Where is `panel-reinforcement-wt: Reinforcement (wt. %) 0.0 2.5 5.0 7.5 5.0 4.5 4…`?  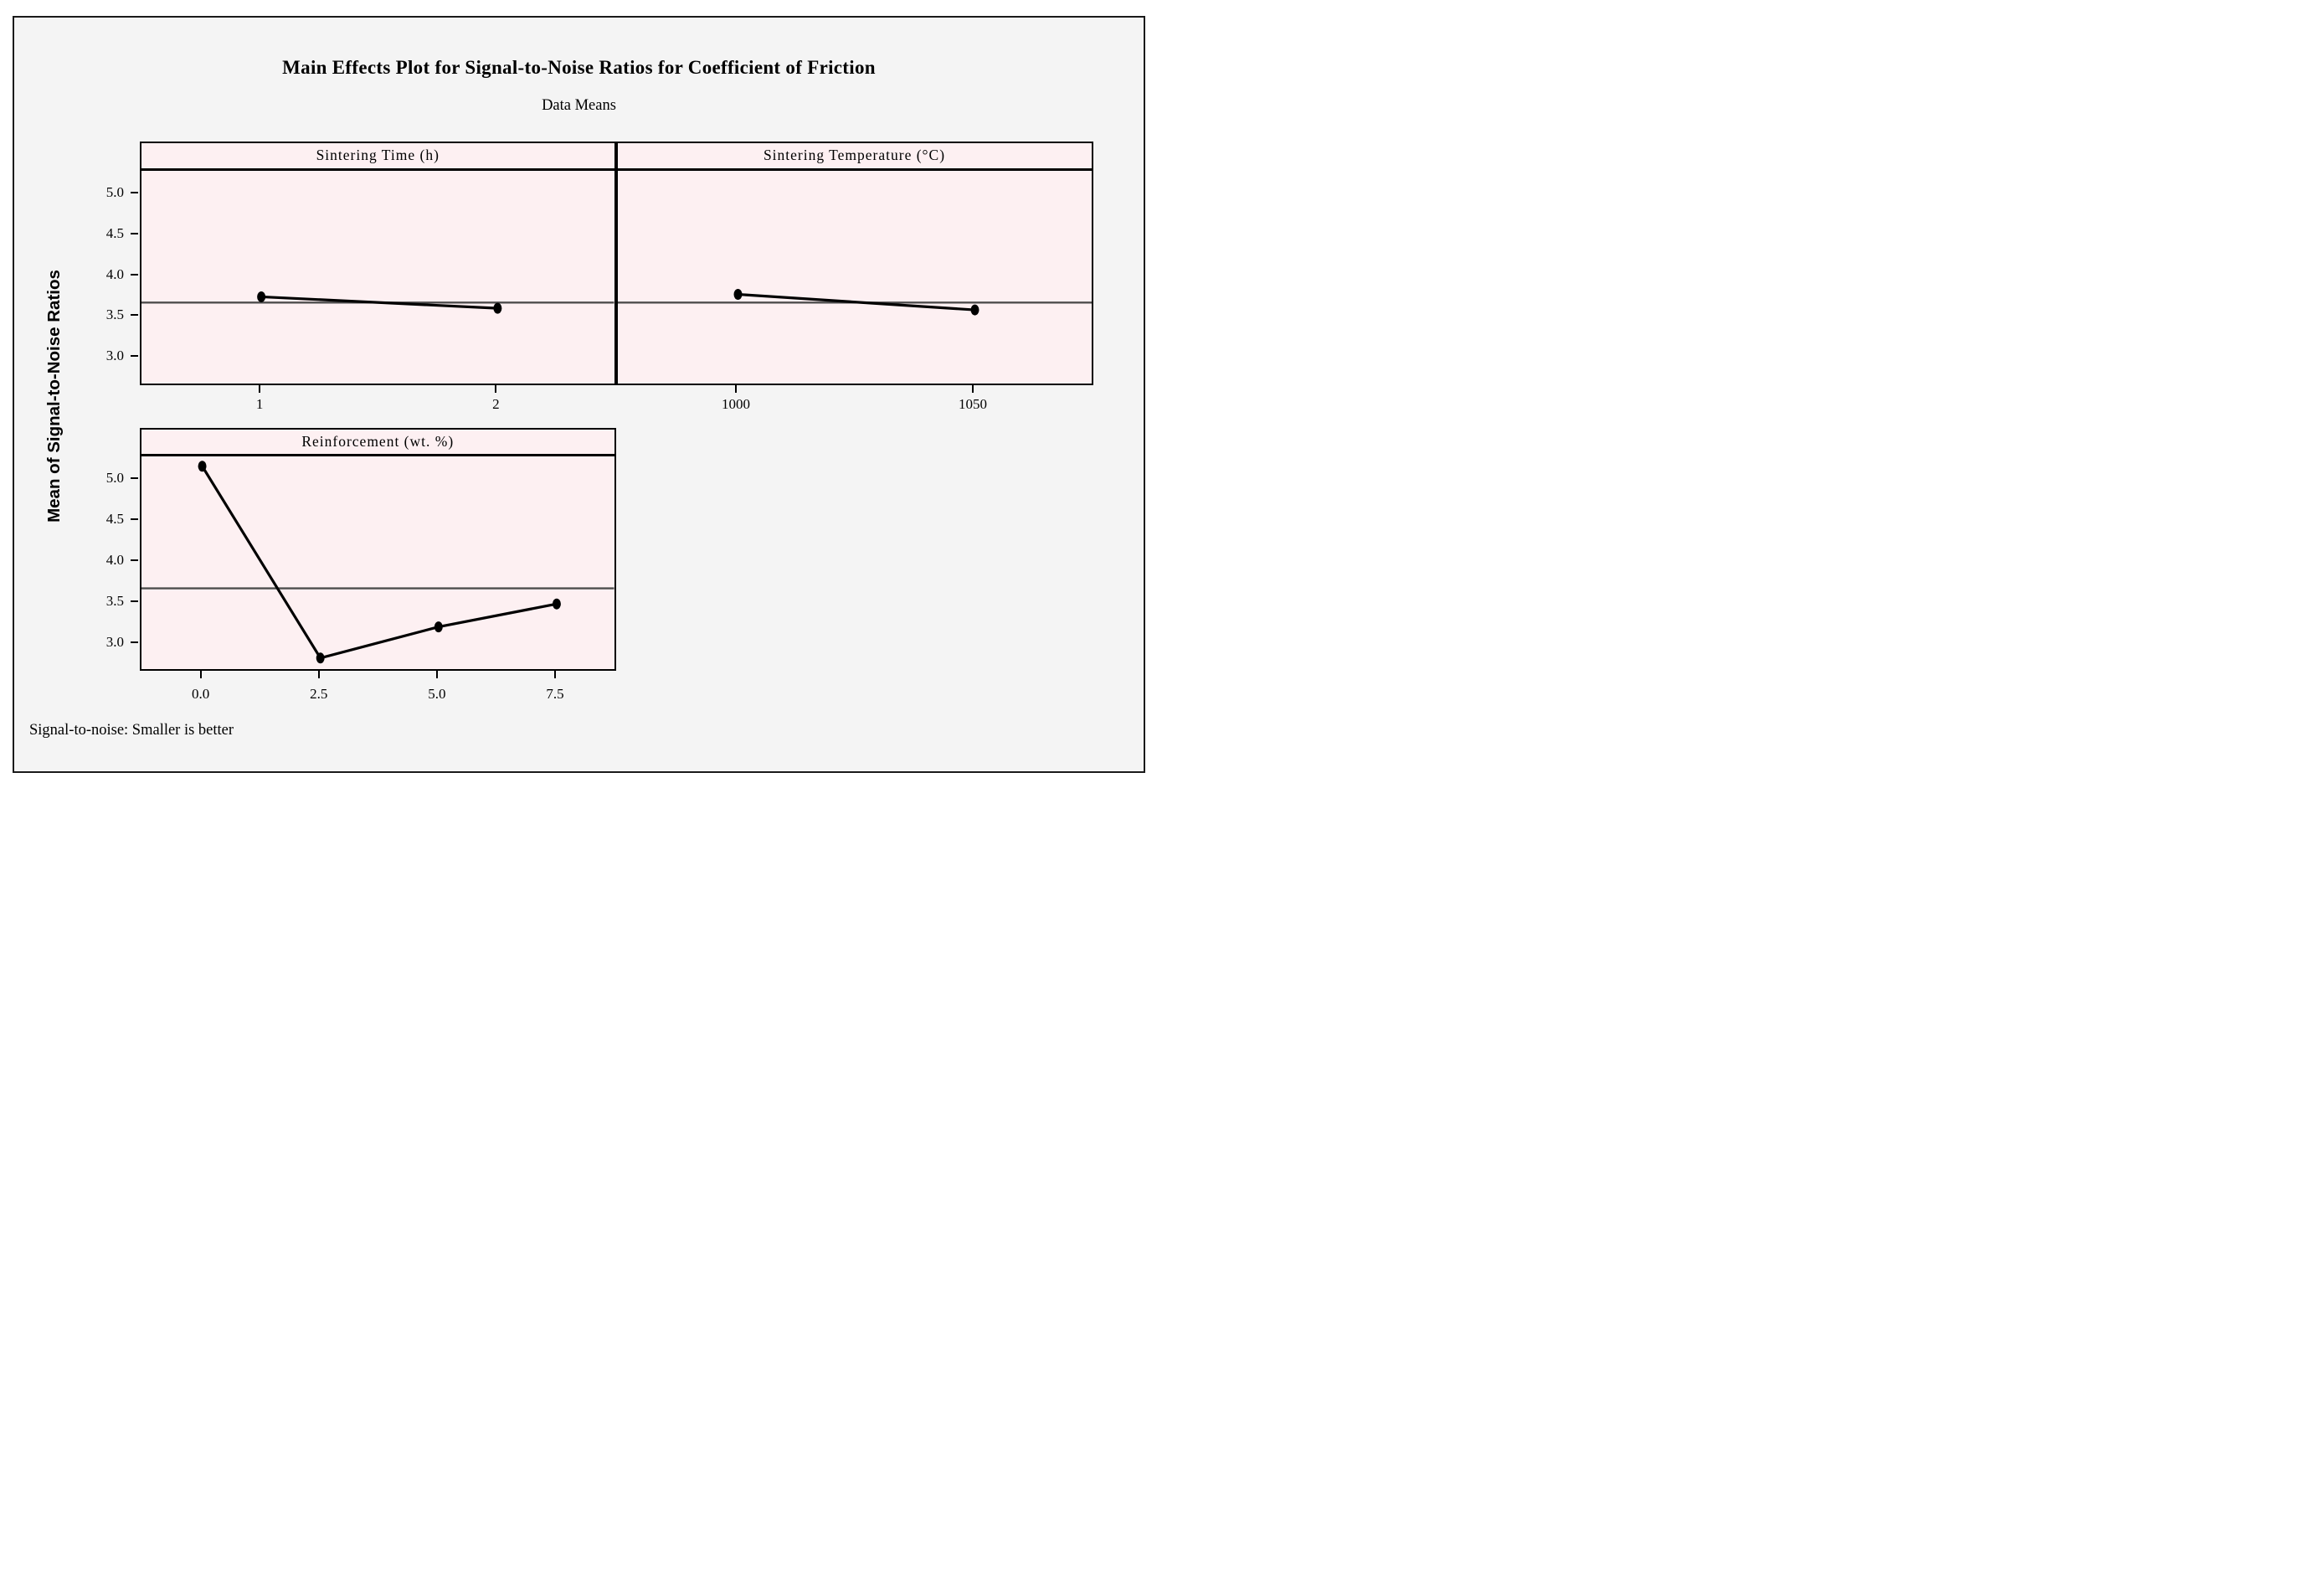 panel-reinforcement-wt: Reinforcement (wt. %) 0.0 2.5 5.0 7.5 5.0 4.5 4… is located at coordinates (361, 564).